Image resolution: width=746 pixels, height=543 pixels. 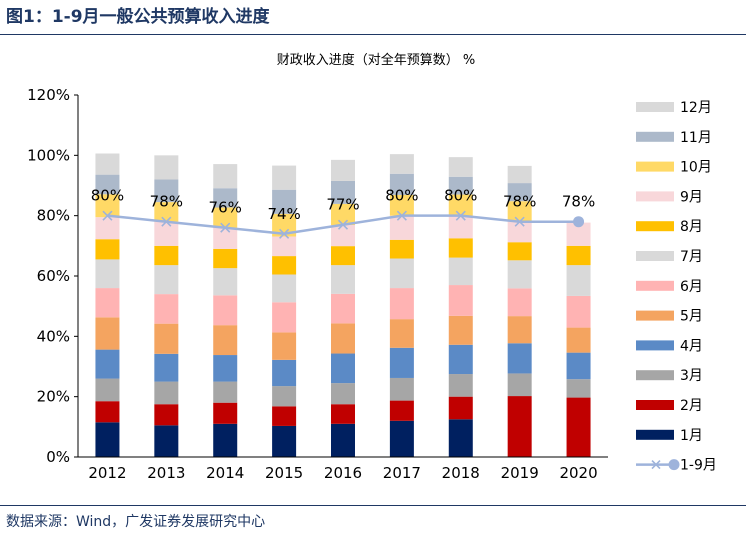 I want to click on y-tick-label: 20%, so click(x=53, y=397).